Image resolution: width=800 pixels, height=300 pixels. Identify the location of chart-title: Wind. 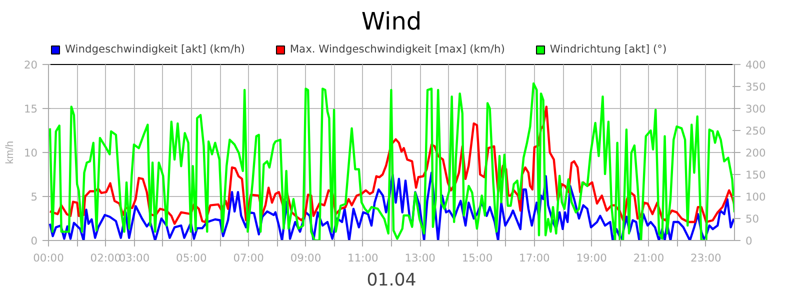
(391, 22).